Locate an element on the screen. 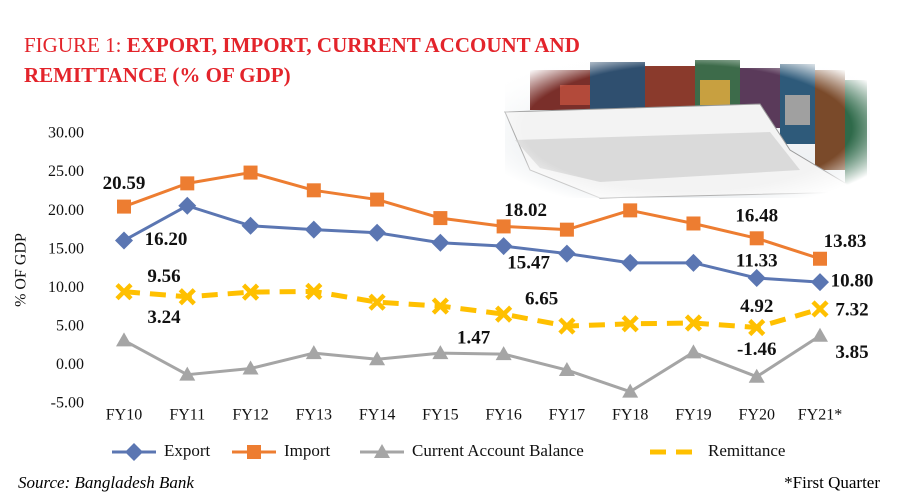  footnote: *First Quarter is located at coordinates (832, 482).